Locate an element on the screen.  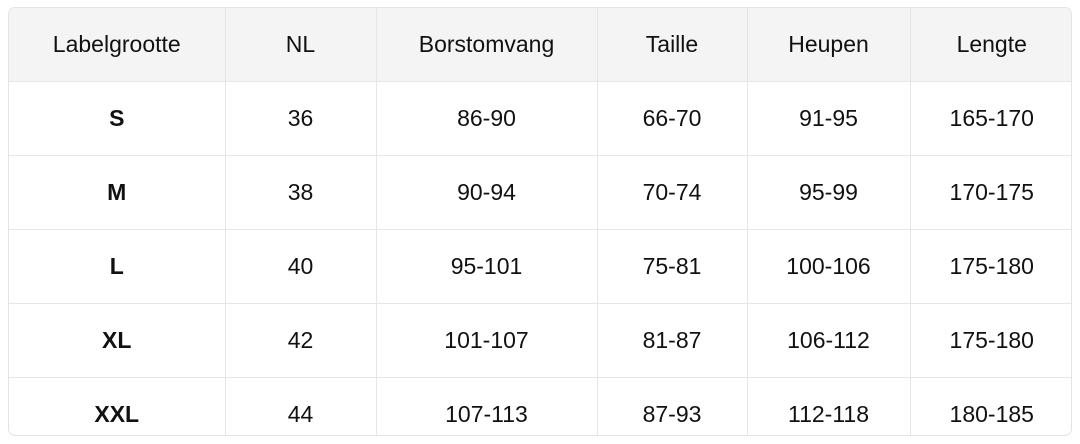
table-cell: 40 is located at coordinates (300, 266).